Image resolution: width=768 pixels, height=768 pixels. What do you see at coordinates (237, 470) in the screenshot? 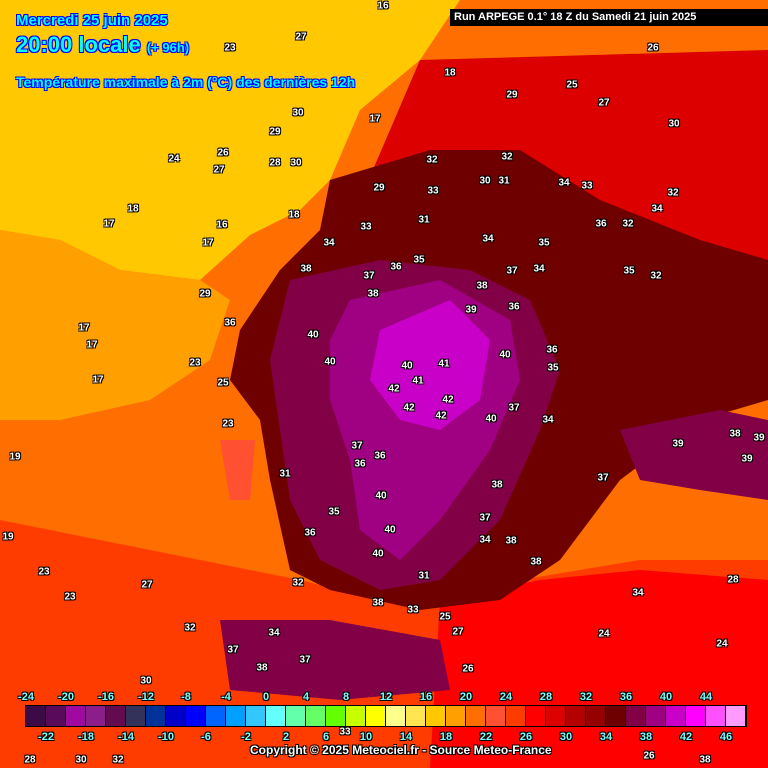
I see `warm-area-sea` at bounding box center [237, 470].